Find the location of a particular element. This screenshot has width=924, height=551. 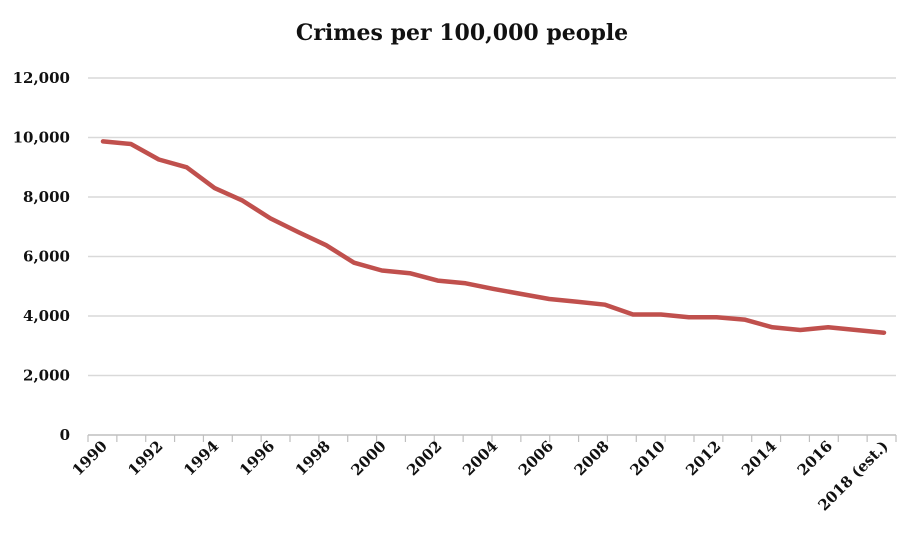

chart-title: Crimes per 100,000 people is located at coordinates (462, 33).